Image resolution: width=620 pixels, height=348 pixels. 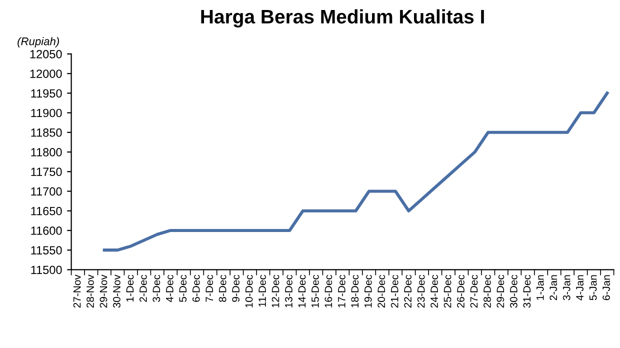 What do you see at coordinates (527, 291) in the screenshot?
I see `x-tick-label: 31-Dec` at bounding box center [527, 291].